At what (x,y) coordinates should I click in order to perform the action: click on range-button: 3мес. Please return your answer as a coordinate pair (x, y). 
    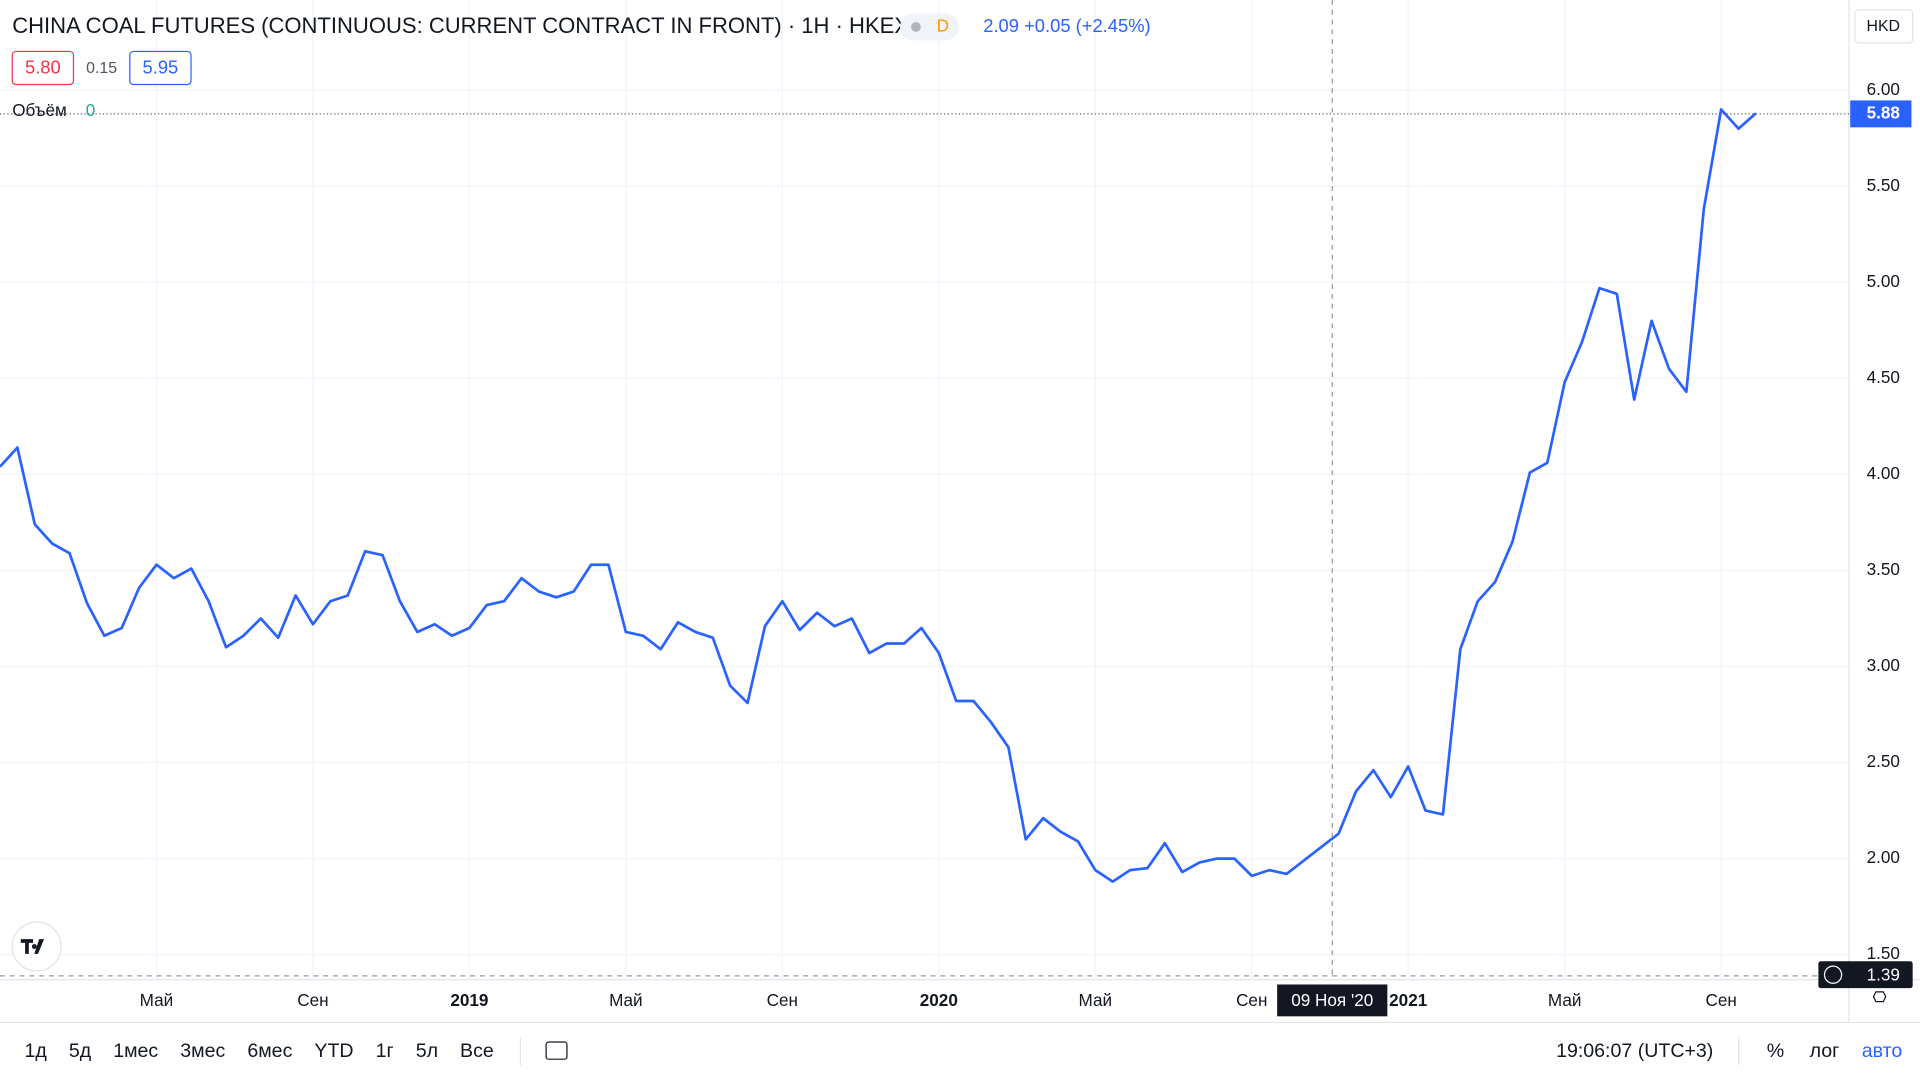
    Looking at the image, I should click on (202, 1051).